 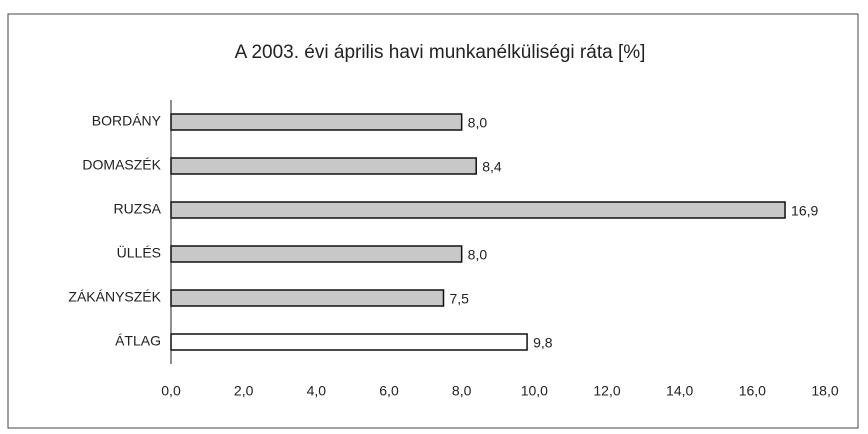 What do you see at coordinates (127, 121) in the screenshot?
I see `y-tick-label: BORDÁNY` at bounding box center [127, 121].